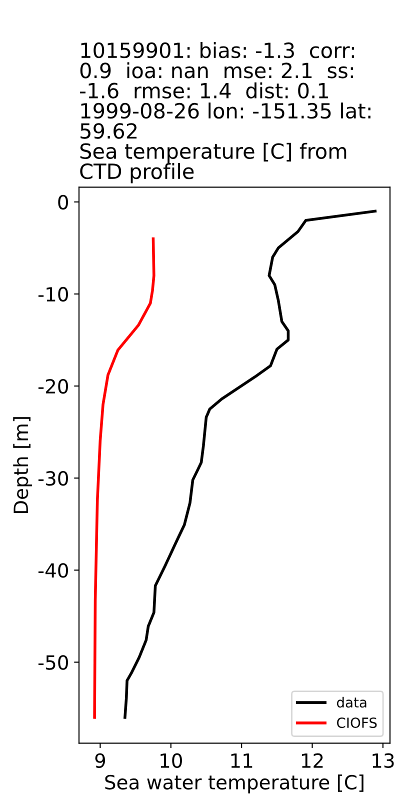  What do you see at coordinates (241, 761) in the screenshot?
I see `x-tick-label: 11` at bounding box center [241, 761].